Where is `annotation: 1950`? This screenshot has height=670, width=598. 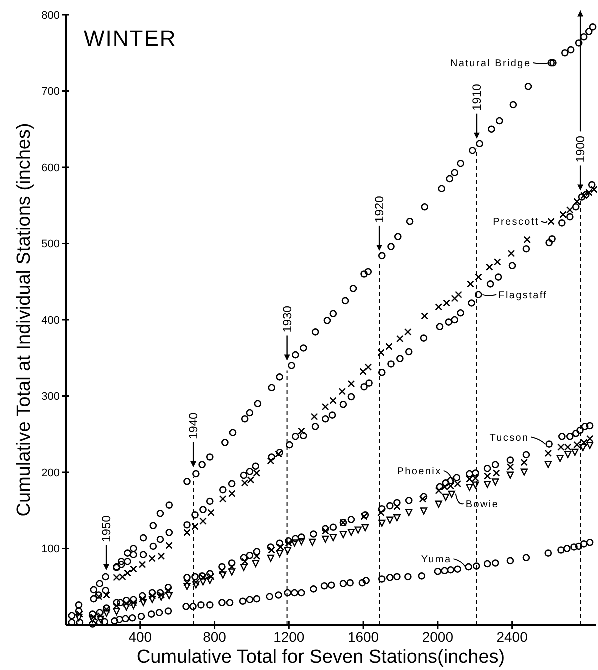 annotation: 1950 is located at coordinates (107, 528).